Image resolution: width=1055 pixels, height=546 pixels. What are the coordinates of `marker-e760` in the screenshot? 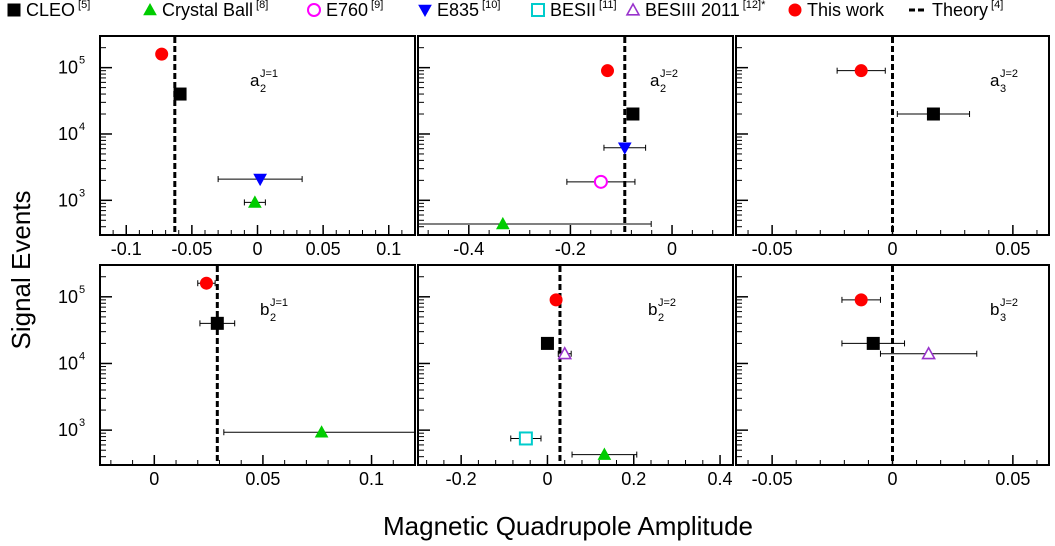 It's located at (600, 181).